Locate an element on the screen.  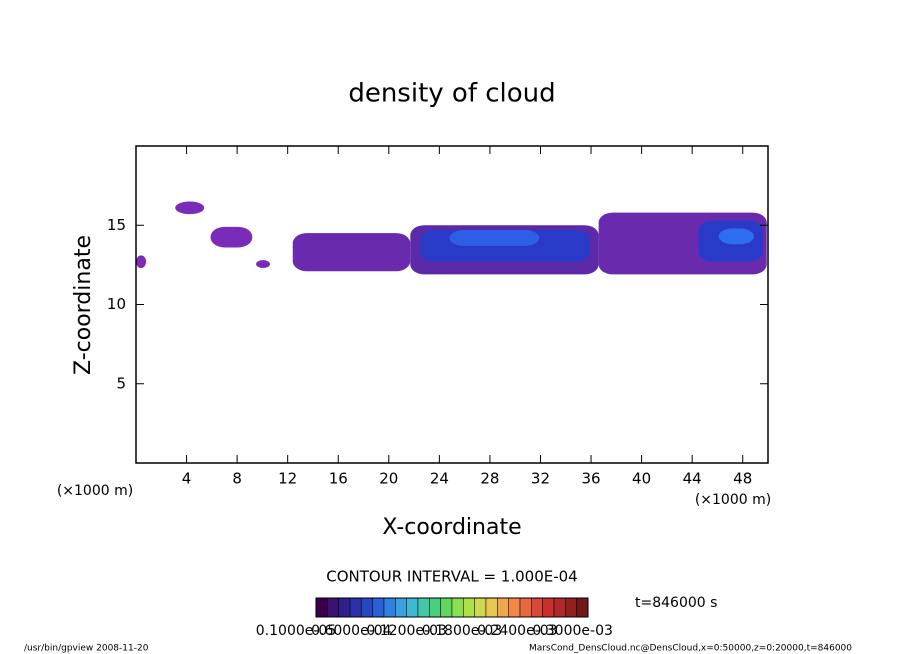
contour-interval: CONTOUR INTERVAL = 1.000E-04 is located at coordinates (451, 577).